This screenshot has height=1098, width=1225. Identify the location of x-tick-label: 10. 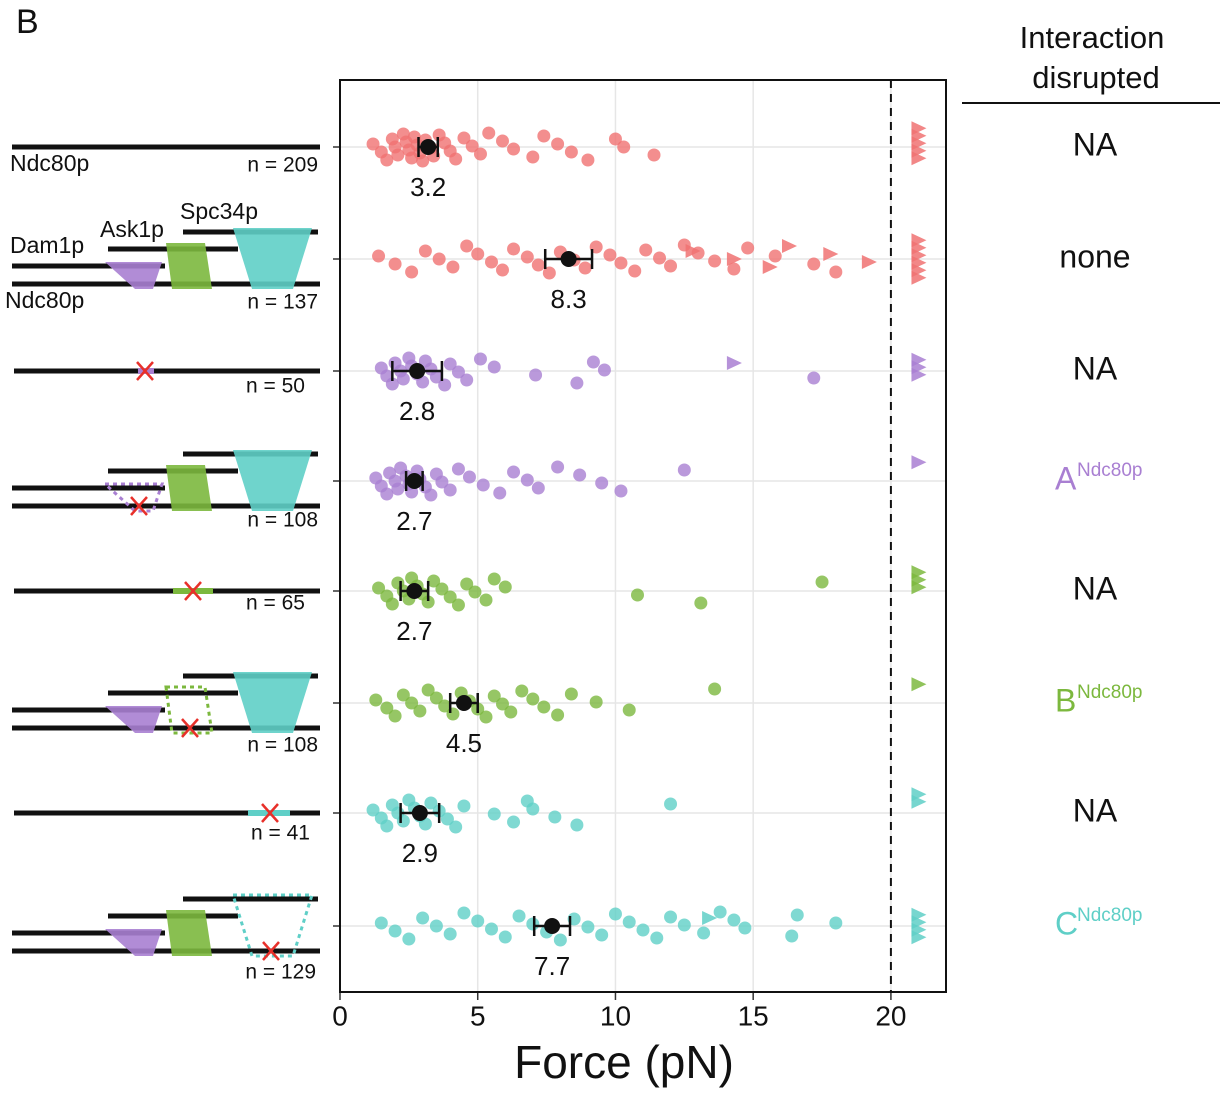
(615, 1015).